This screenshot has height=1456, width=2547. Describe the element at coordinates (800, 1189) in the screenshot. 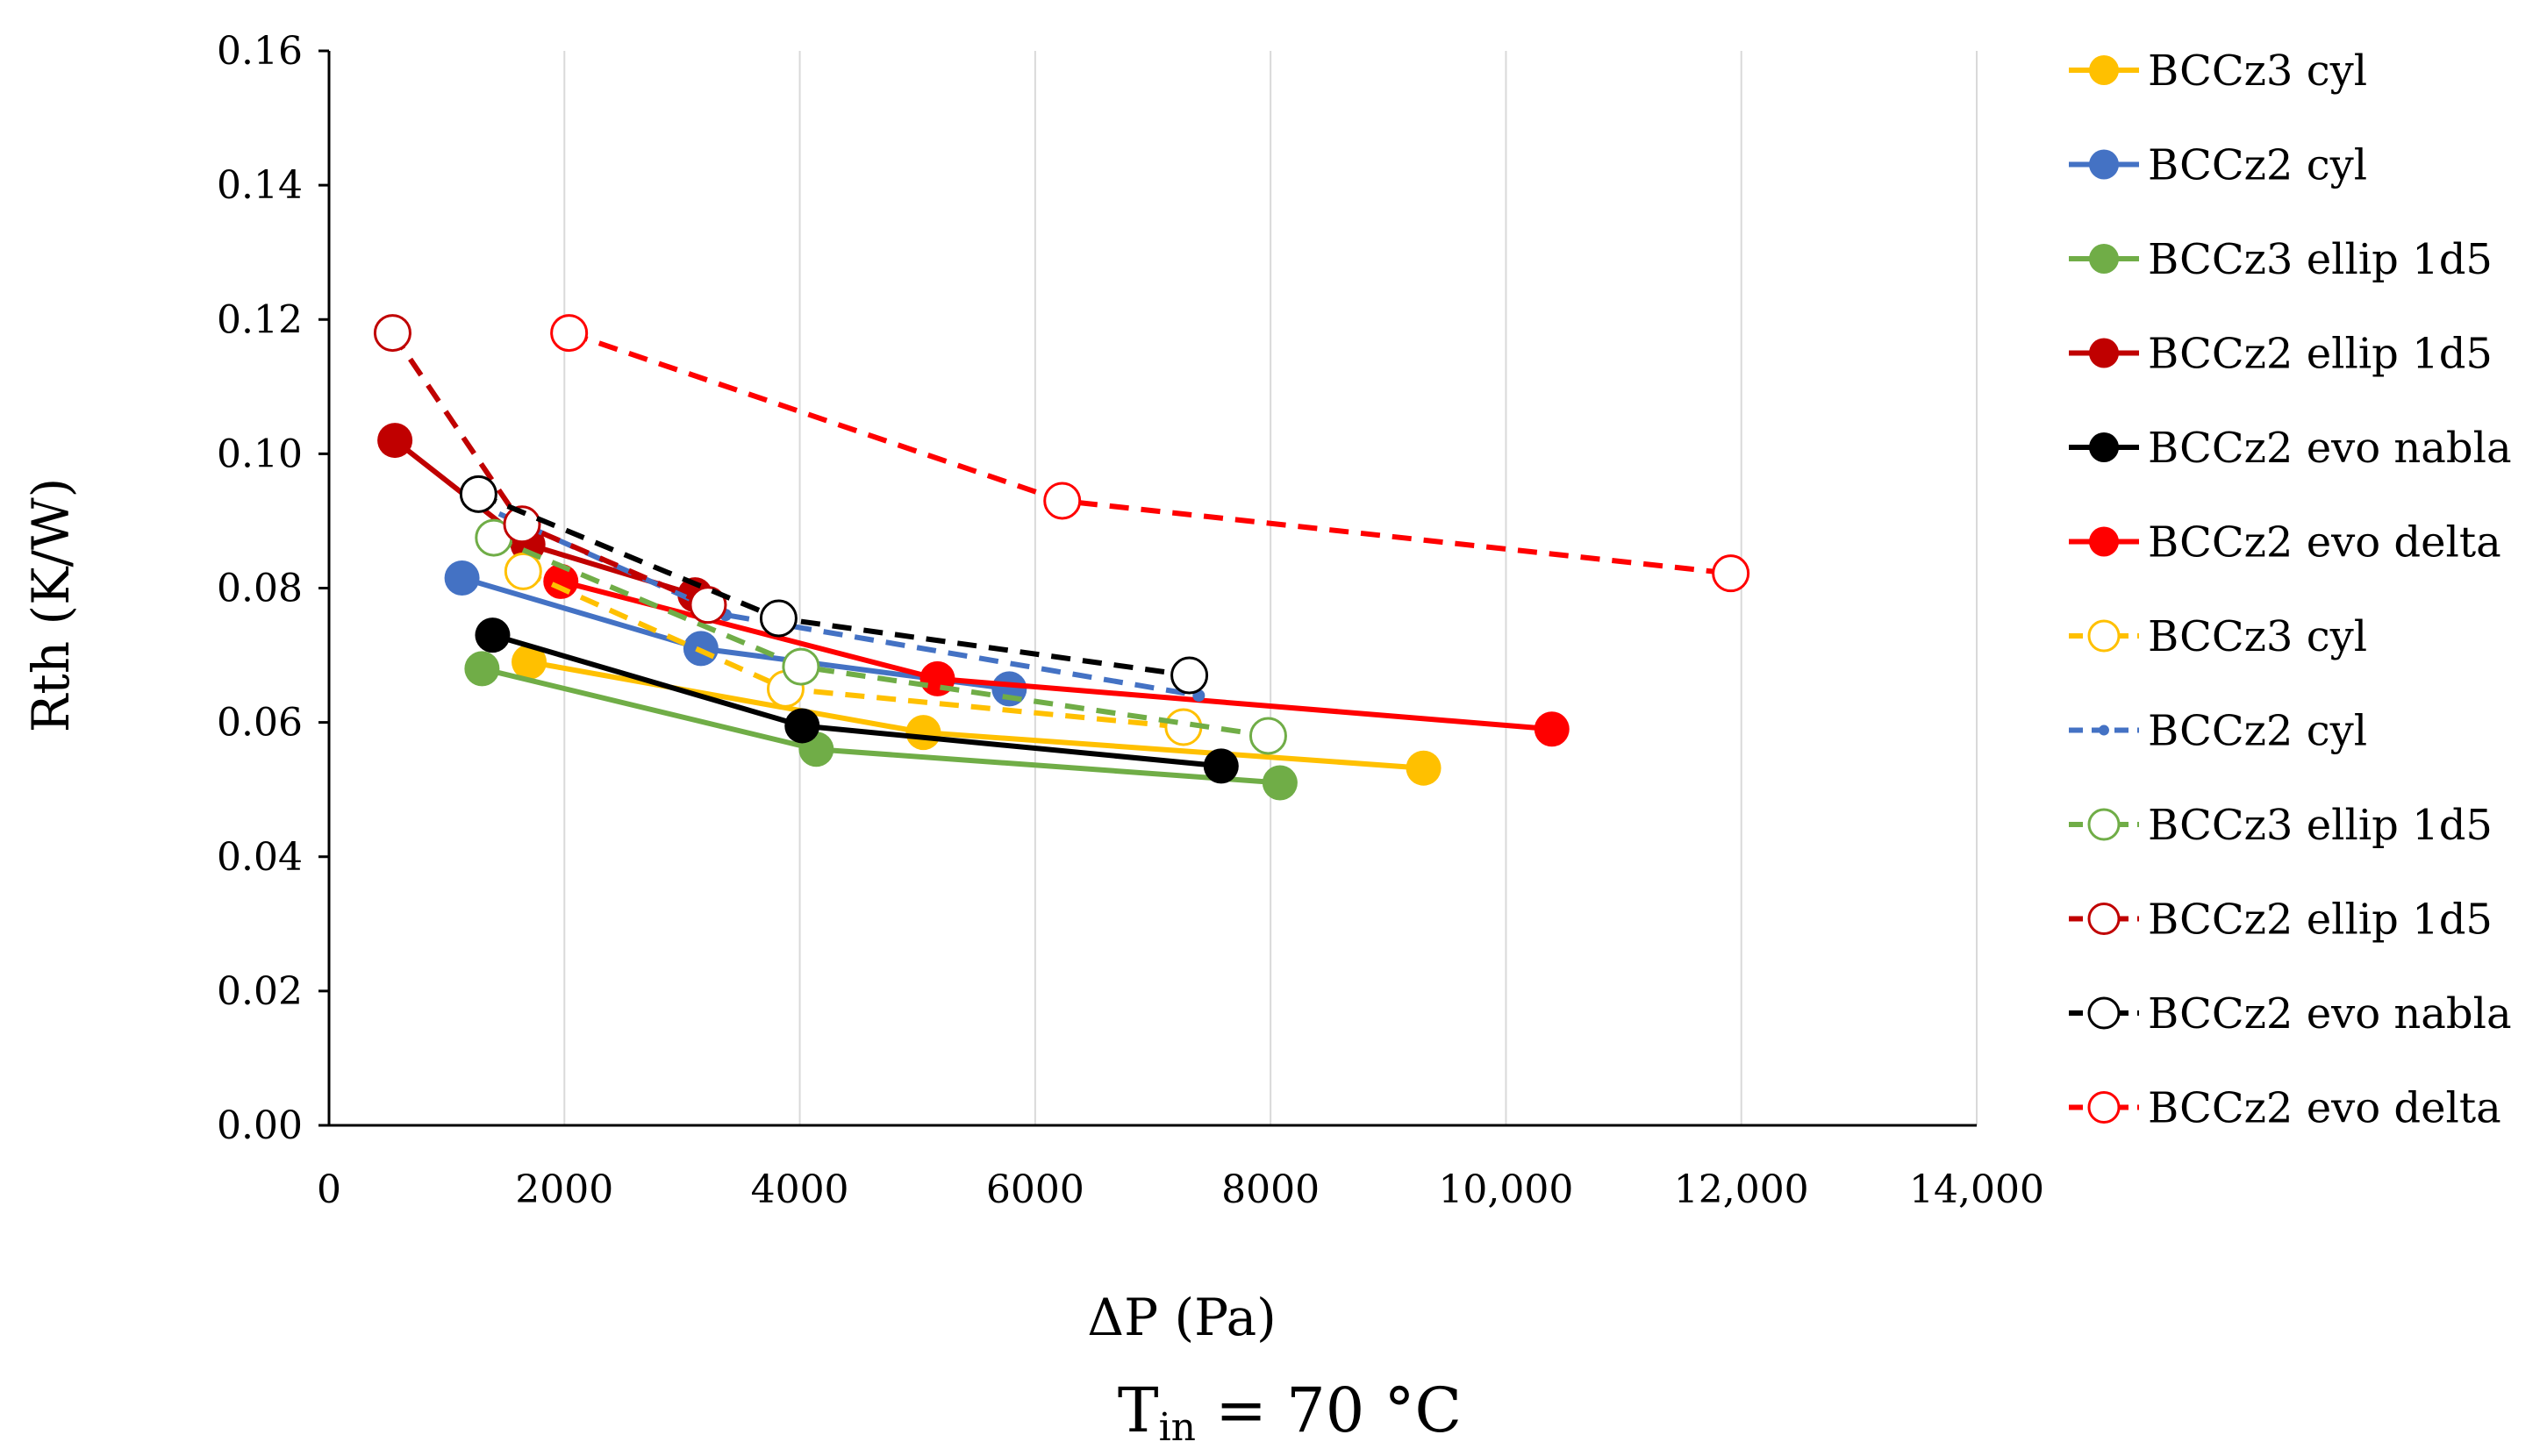

I see `x-tick-label: 4000` at that location.